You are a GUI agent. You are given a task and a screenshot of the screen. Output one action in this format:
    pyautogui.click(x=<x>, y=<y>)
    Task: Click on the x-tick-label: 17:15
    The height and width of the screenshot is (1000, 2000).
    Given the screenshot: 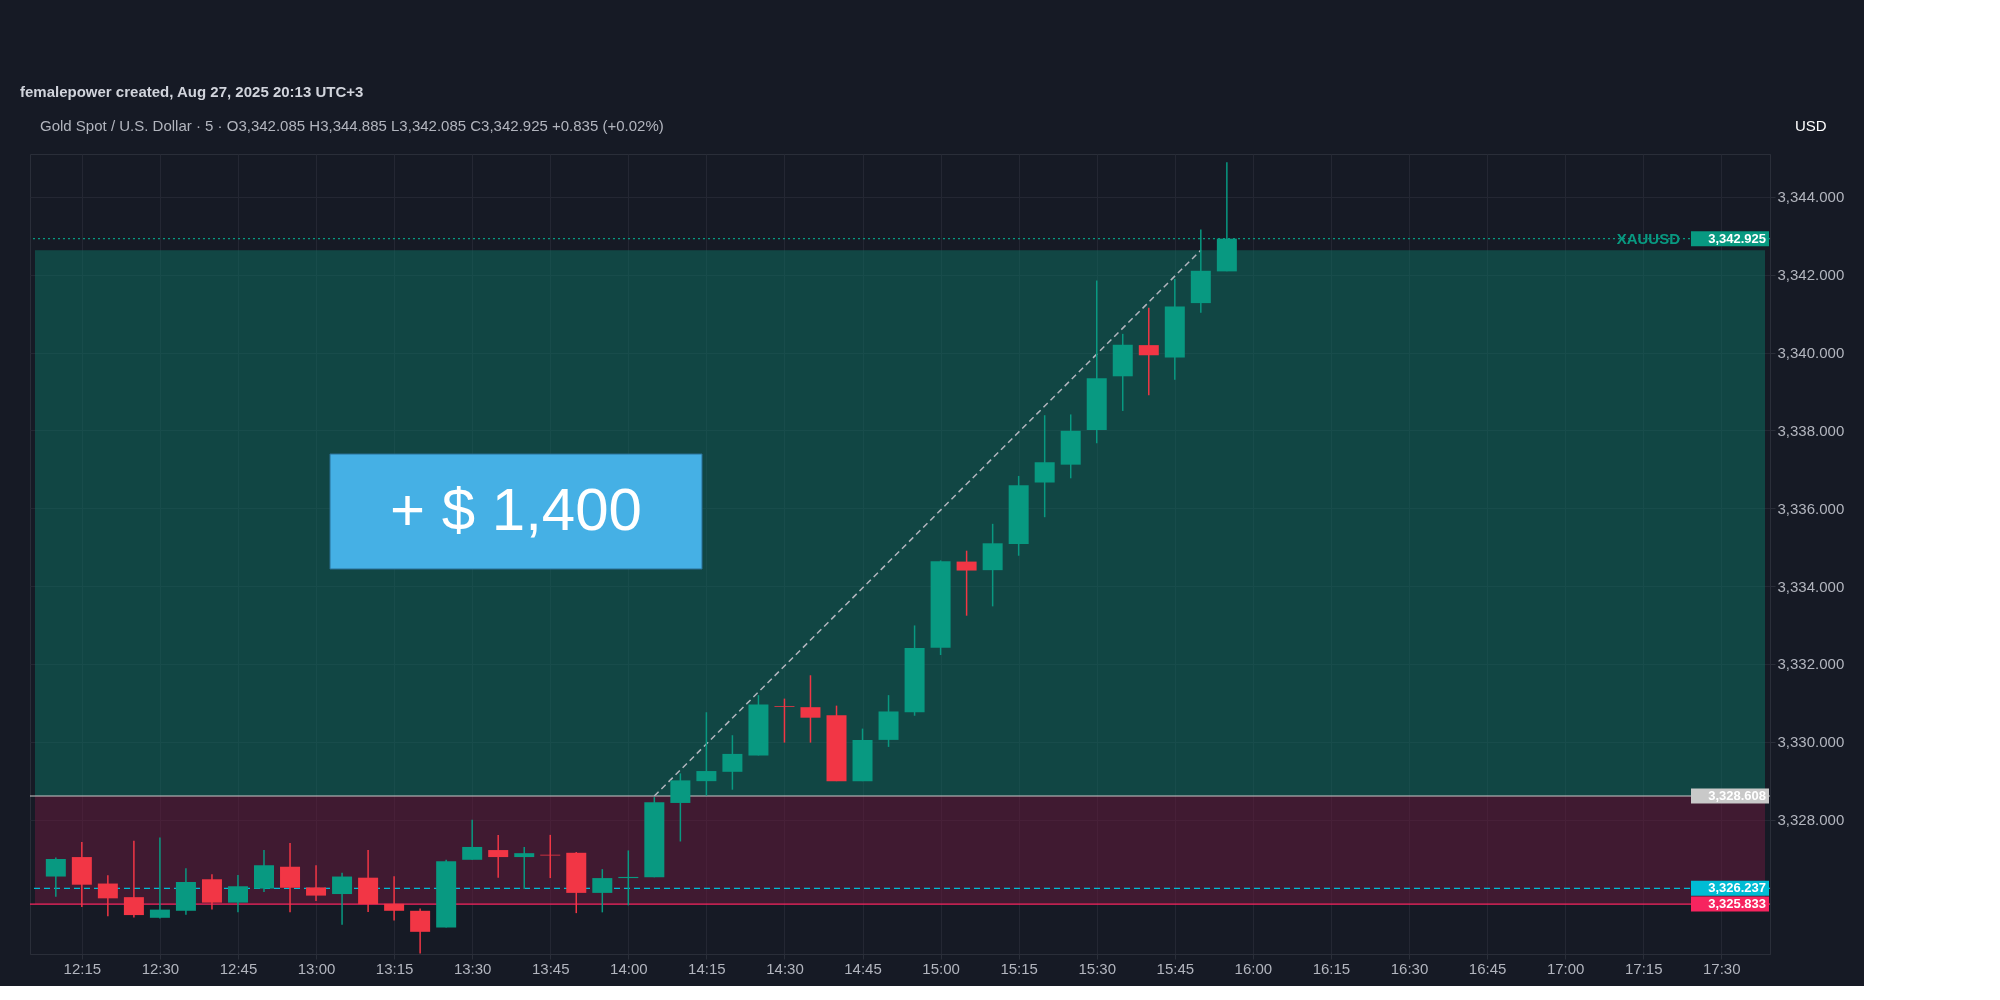 What is the action you would take?
    pyautogui.click(x=1643, y=968)
    